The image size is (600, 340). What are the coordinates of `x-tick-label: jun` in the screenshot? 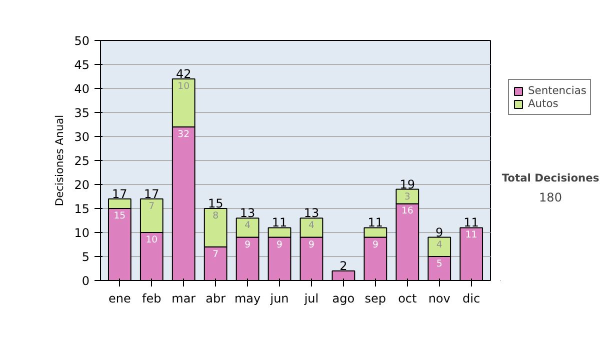 It's located at (279, 299).